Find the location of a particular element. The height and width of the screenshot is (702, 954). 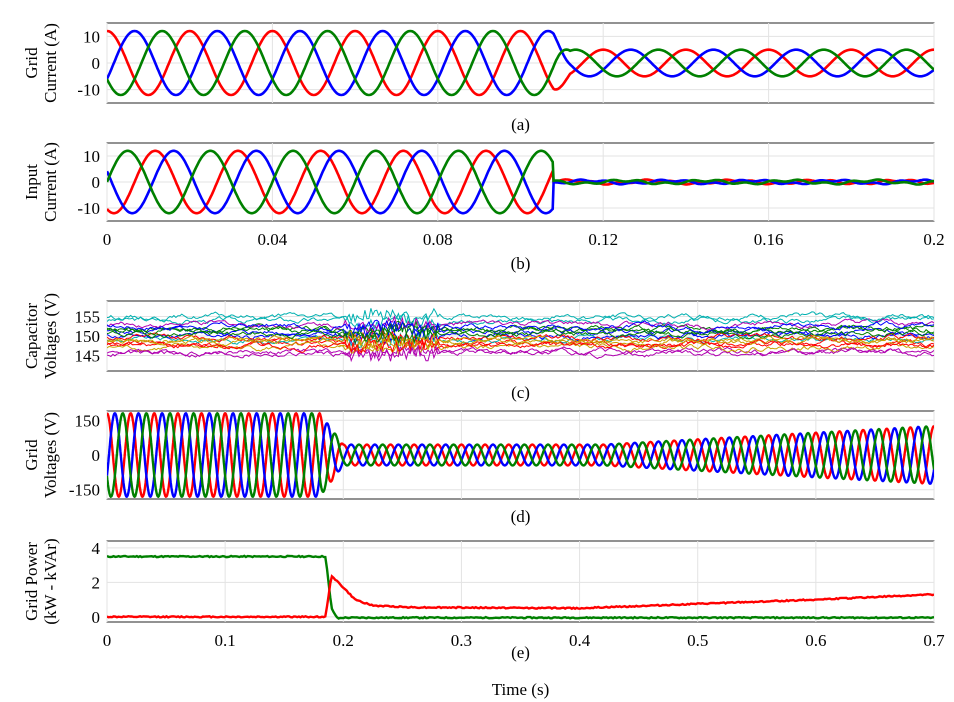

x-tick-label: 0.6 is located at coordinates (815, 640).